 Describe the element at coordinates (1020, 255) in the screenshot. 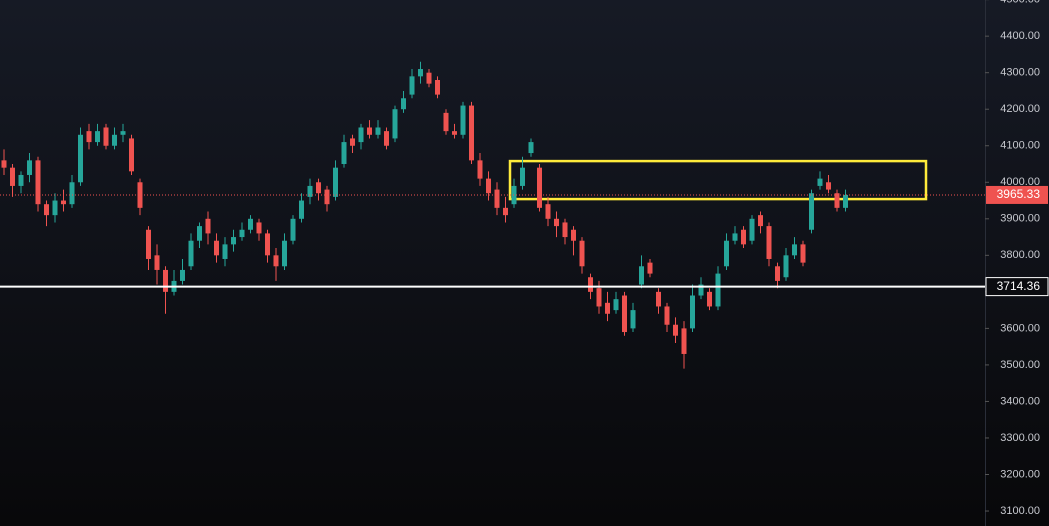

I see `y-tick-label: 3800.00` at that location.